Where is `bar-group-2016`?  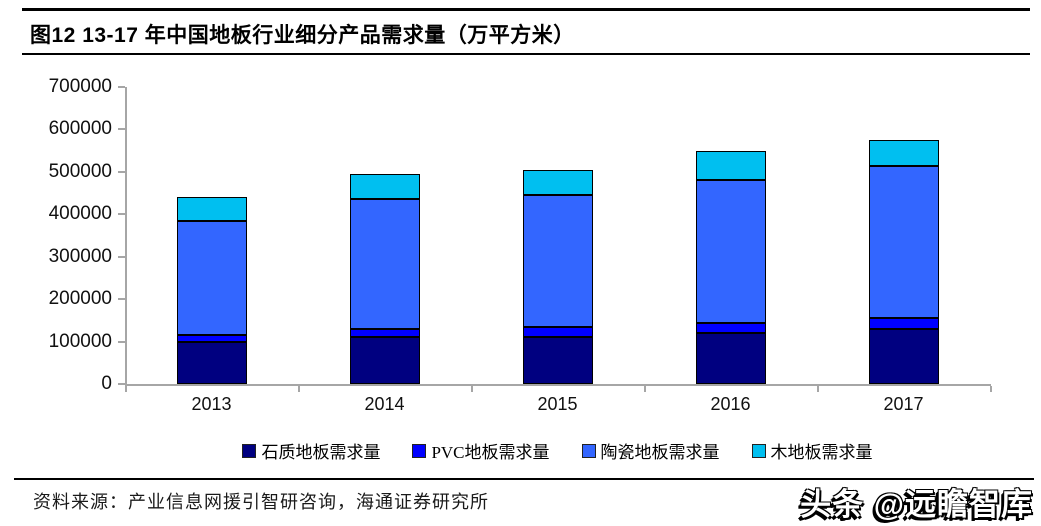
bar-group-2016 is located at coordinates (730, 267).